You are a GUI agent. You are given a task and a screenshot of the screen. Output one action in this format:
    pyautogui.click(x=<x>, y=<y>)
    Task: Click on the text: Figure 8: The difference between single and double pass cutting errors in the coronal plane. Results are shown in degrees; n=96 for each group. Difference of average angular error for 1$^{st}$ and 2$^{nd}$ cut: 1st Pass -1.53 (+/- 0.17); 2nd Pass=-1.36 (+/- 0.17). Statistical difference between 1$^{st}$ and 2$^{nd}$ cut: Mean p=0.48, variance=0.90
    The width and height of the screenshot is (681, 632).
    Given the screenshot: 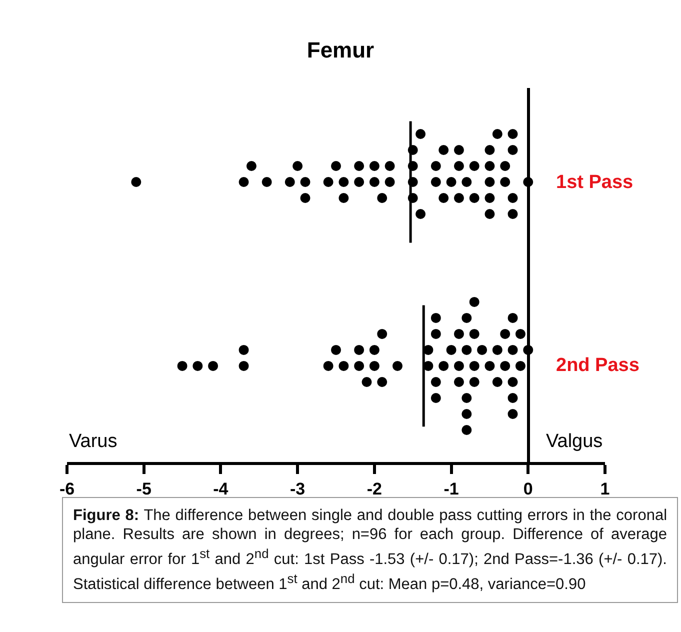 What is the action you would take?
    pyautogui.click(x=370, y=550)
    